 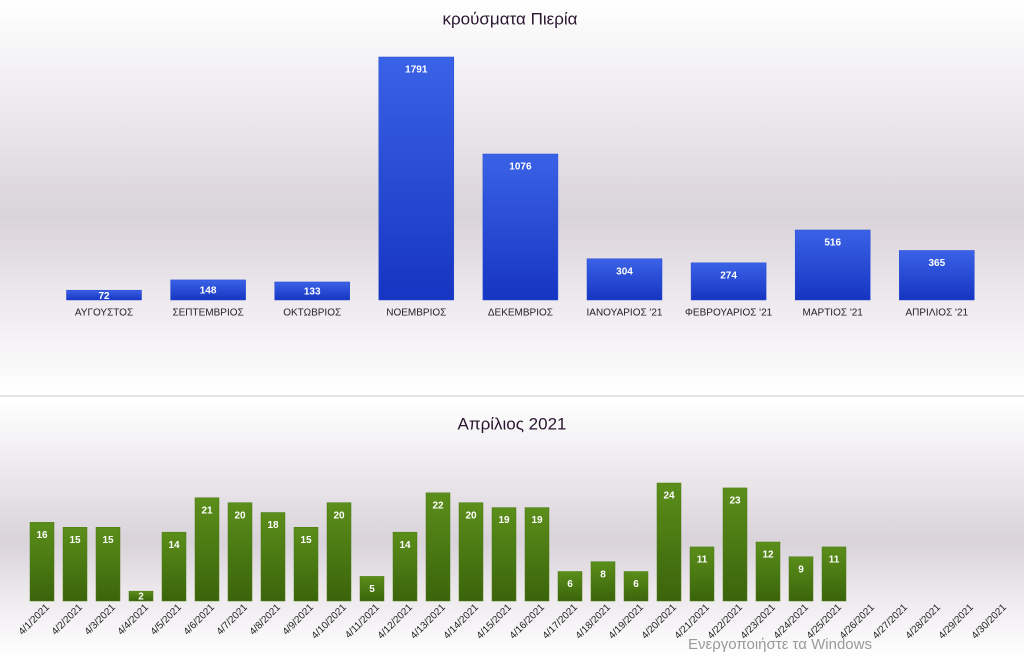 I want to click on x-tick-label: ΟΚΤΩΒΡΙΟΣ, so click(x=312, y=313).